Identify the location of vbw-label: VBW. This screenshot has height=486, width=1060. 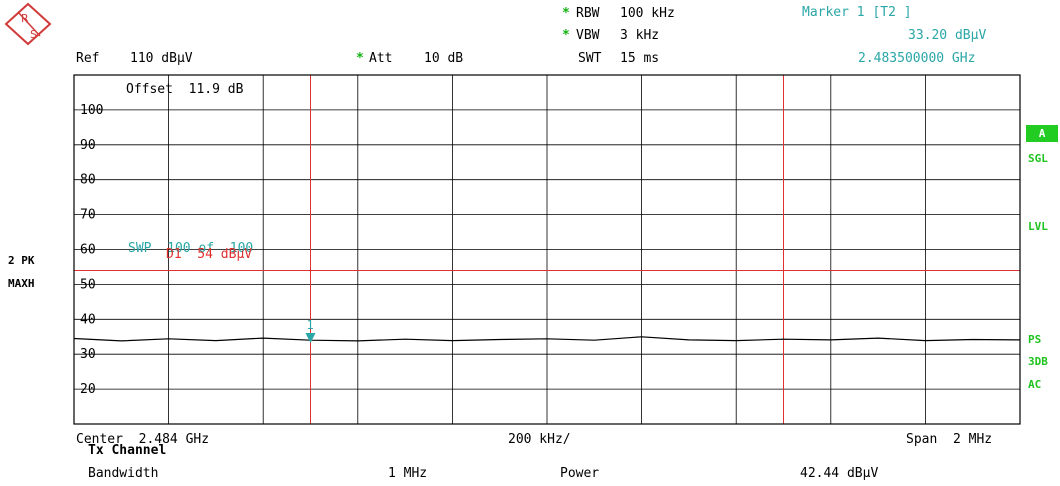
(588, 35).